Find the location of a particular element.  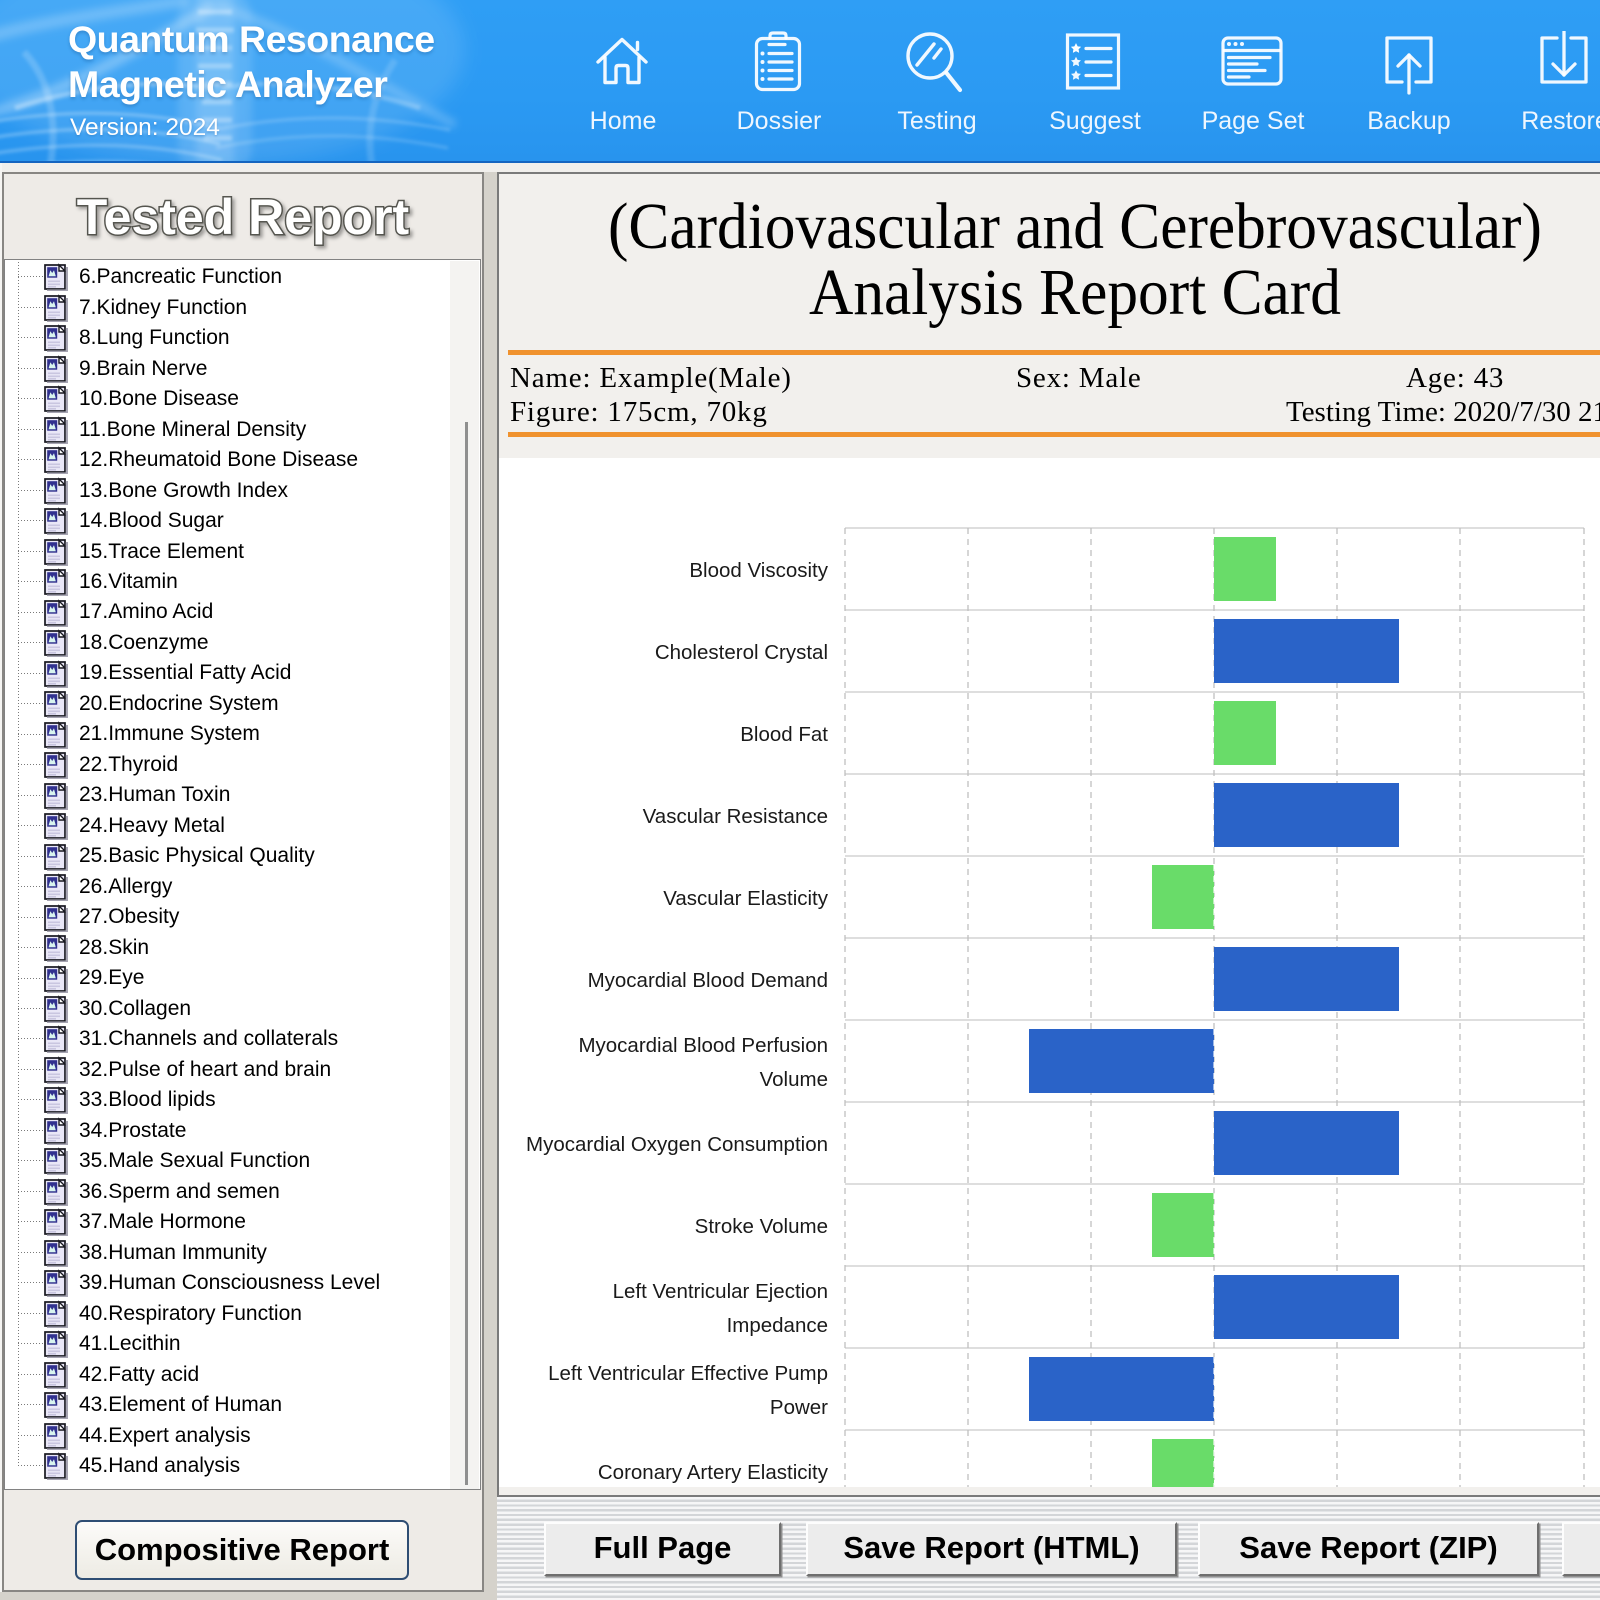

svg-text: Myocardial Oxygen Consumption is located at coordinates (677, 1144).